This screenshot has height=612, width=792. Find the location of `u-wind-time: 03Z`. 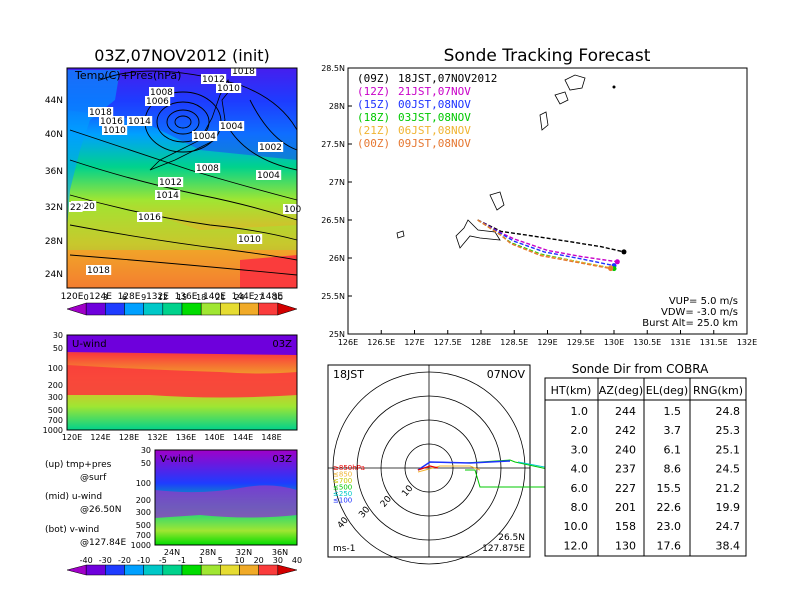

u-wind-time: 03Z is located at coordinates (282, 344).